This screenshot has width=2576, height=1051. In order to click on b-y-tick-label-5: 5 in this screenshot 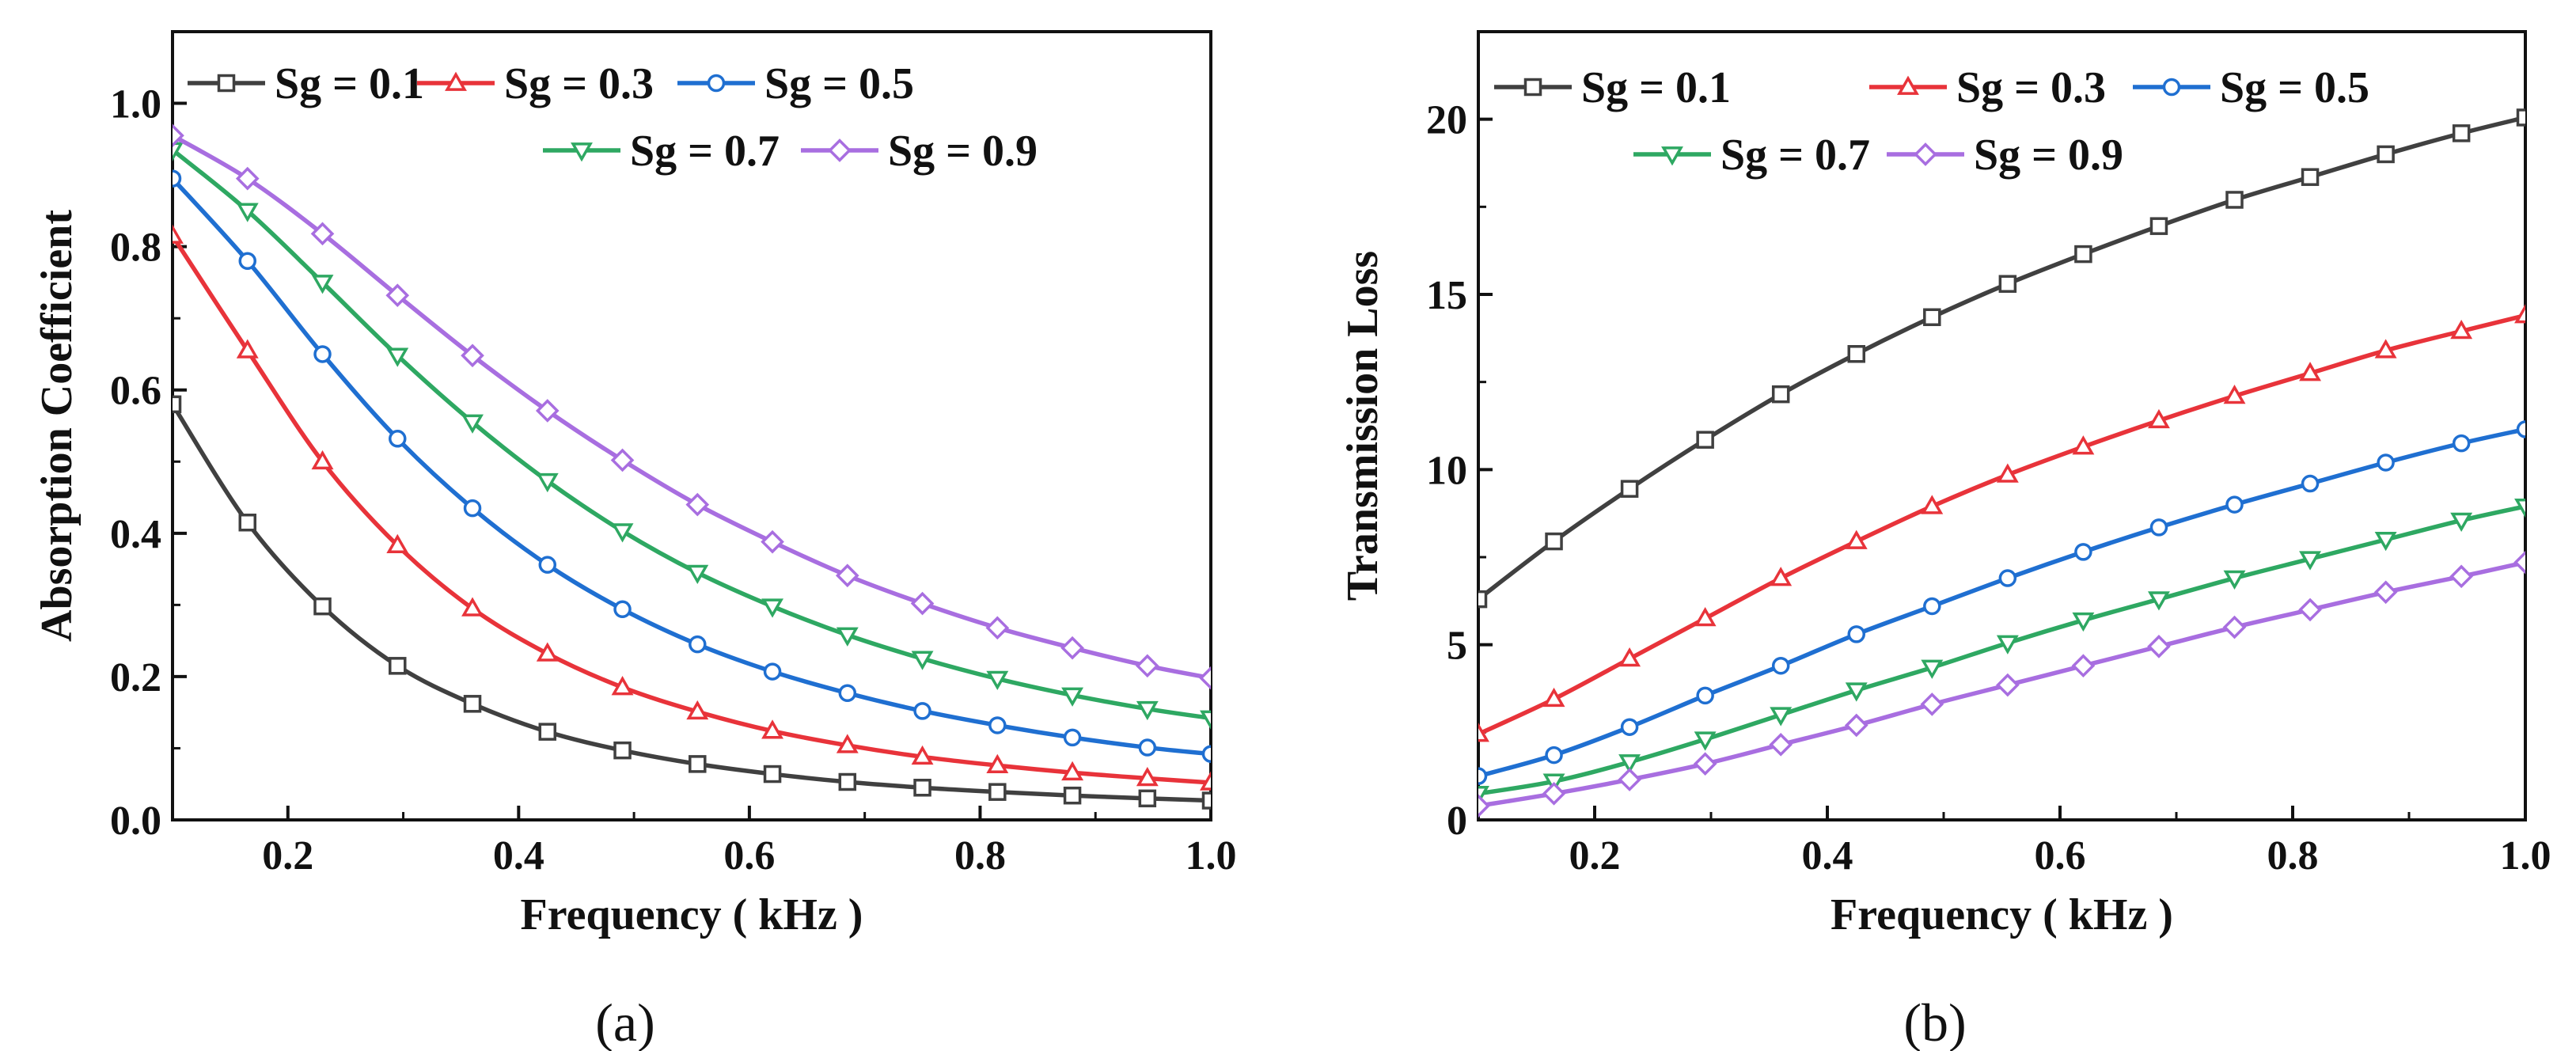, I will do `click(1457, 646)`.